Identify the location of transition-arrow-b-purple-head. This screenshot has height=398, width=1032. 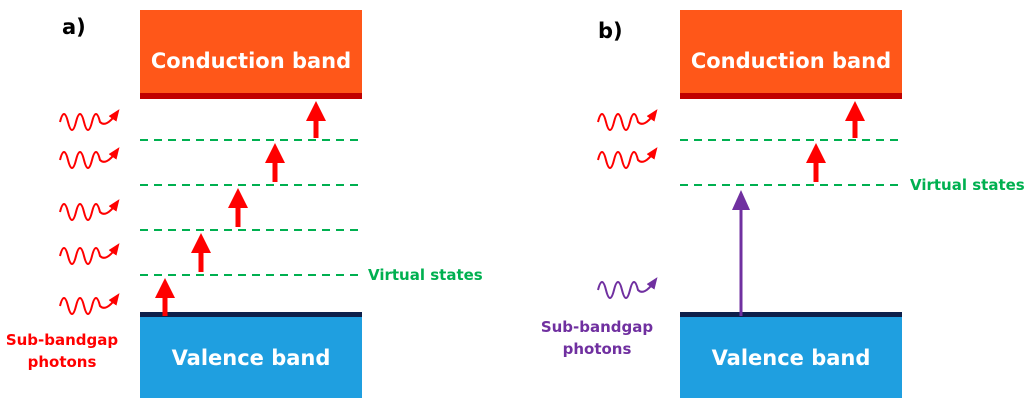
(741, 200).